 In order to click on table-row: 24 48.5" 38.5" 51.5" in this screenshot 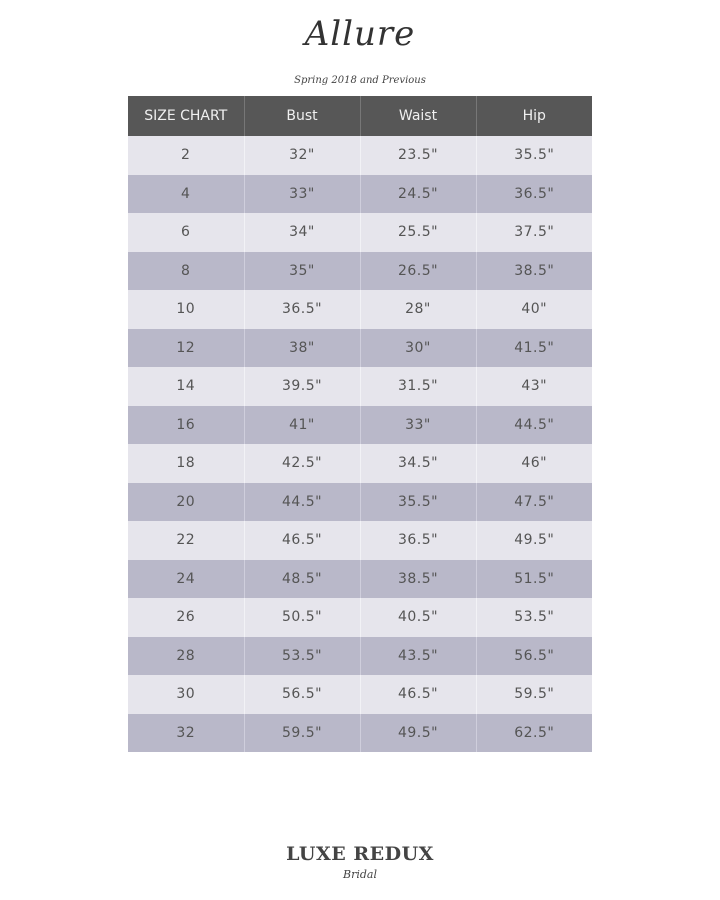, I will do `click(360, 578)`.